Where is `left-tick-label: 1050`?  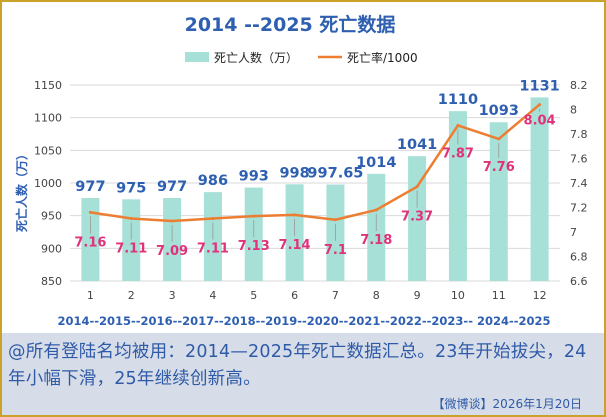 left-tick-label: 1050 is located at coordinates (48, 150).